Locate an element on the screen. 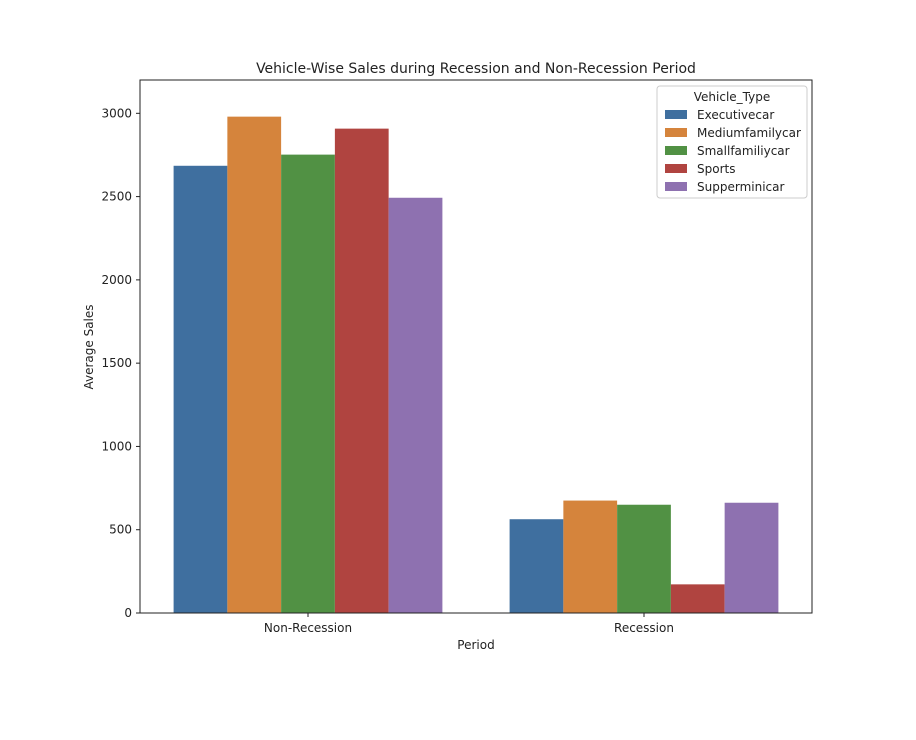  bar-executivecar-recession is located at coordinates (536, 566).